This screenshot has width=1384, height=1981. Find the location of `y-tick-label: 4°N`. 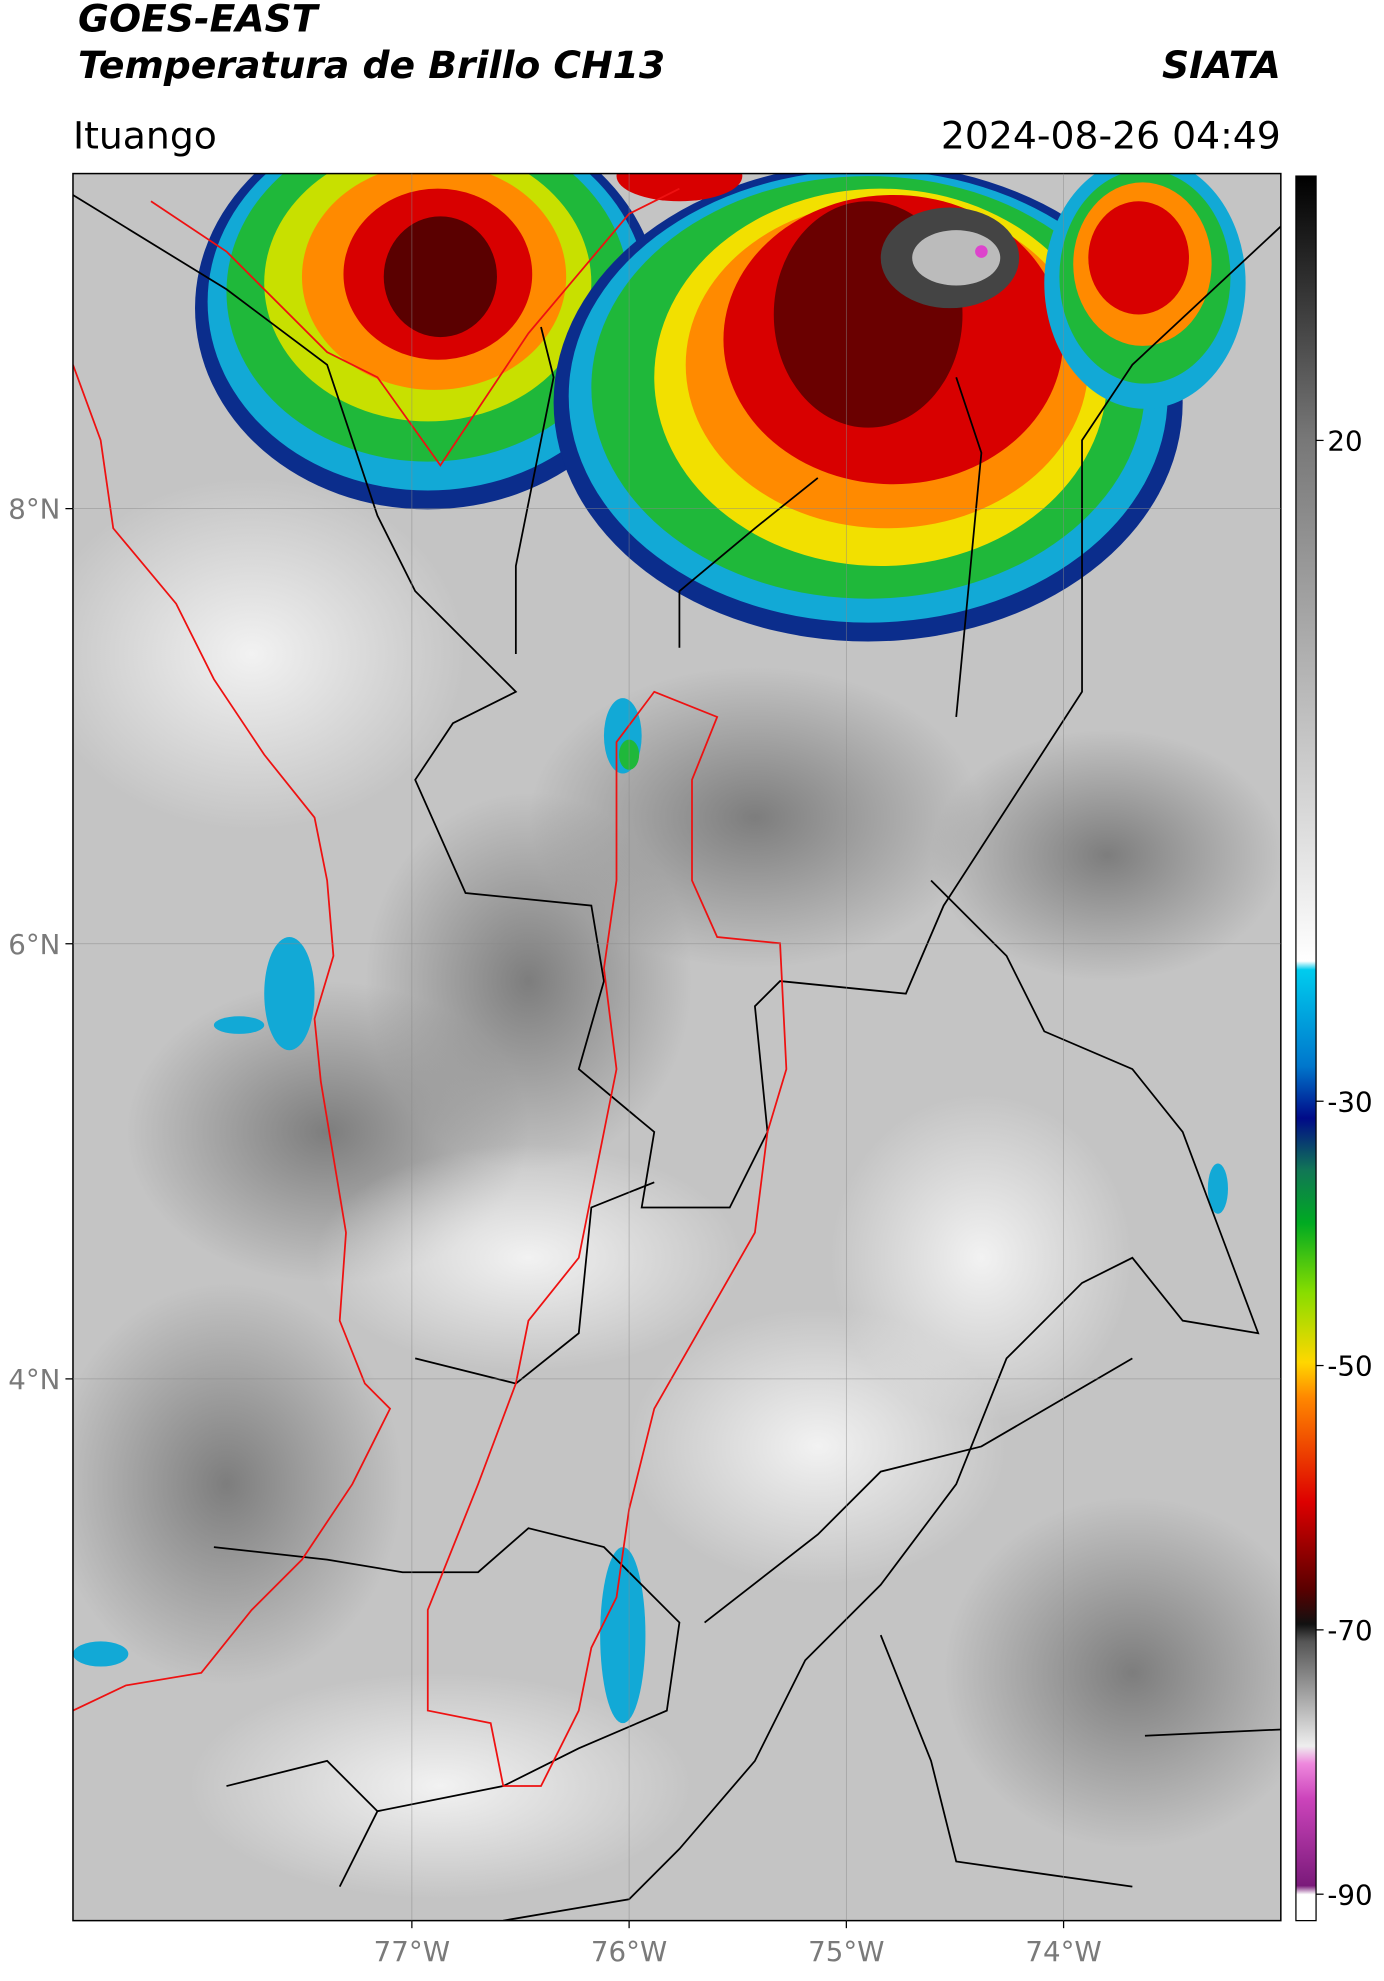

y-tick-label: 4°N is located at coordinates (34, 1379).